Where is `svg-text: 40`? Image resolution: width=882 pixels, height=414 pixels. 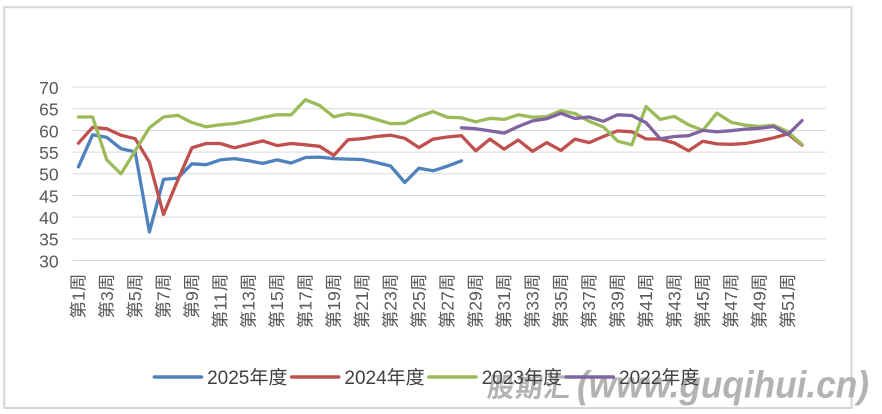
svg-text: 40 is located at coordinates (49, 218).